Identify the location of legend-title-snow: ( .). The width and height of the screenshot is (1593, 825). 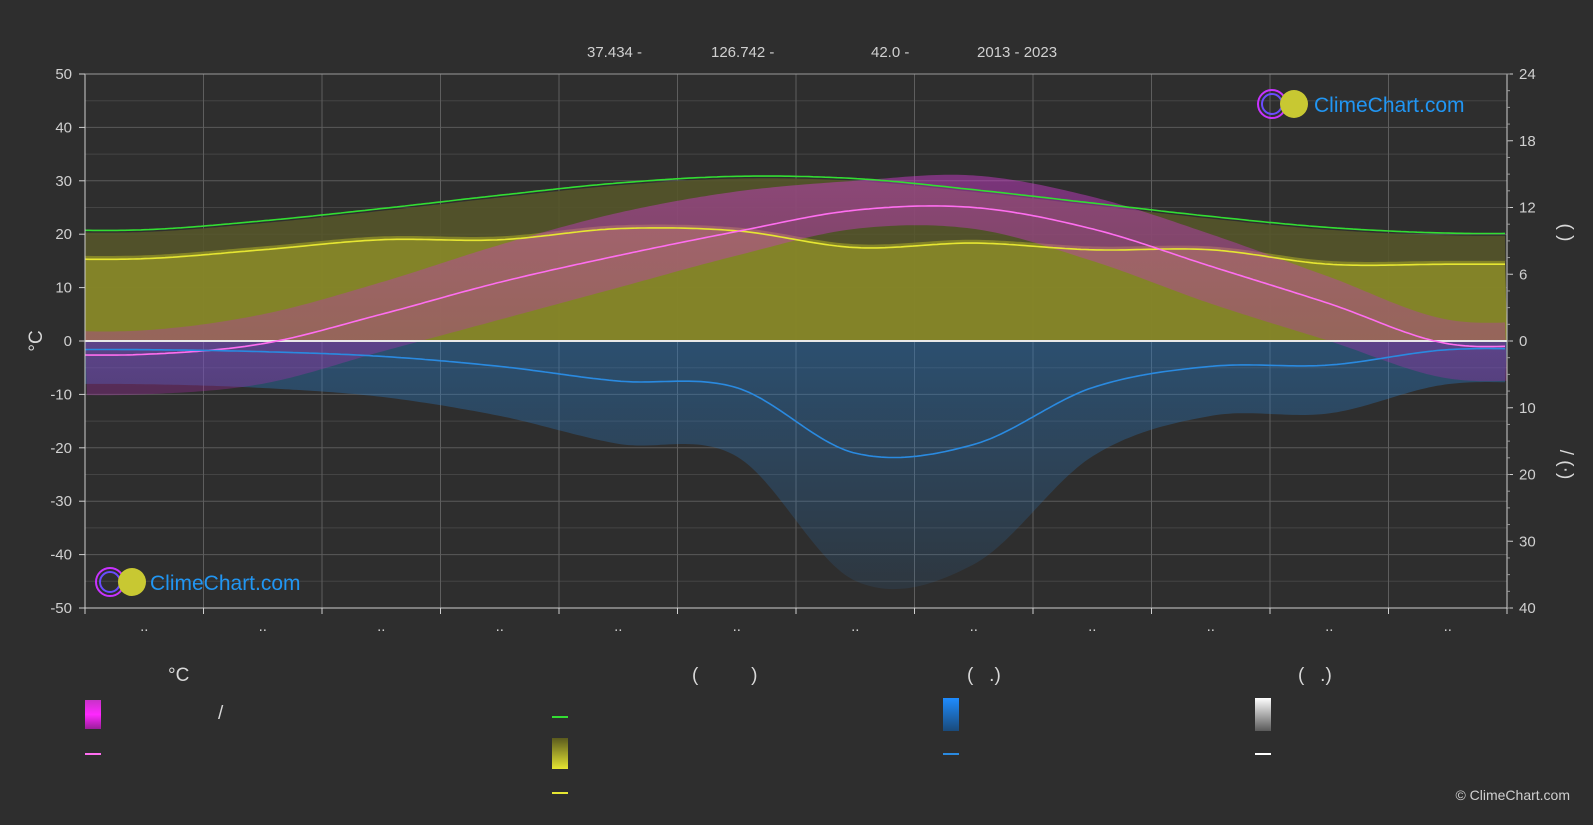
(1315, 675).